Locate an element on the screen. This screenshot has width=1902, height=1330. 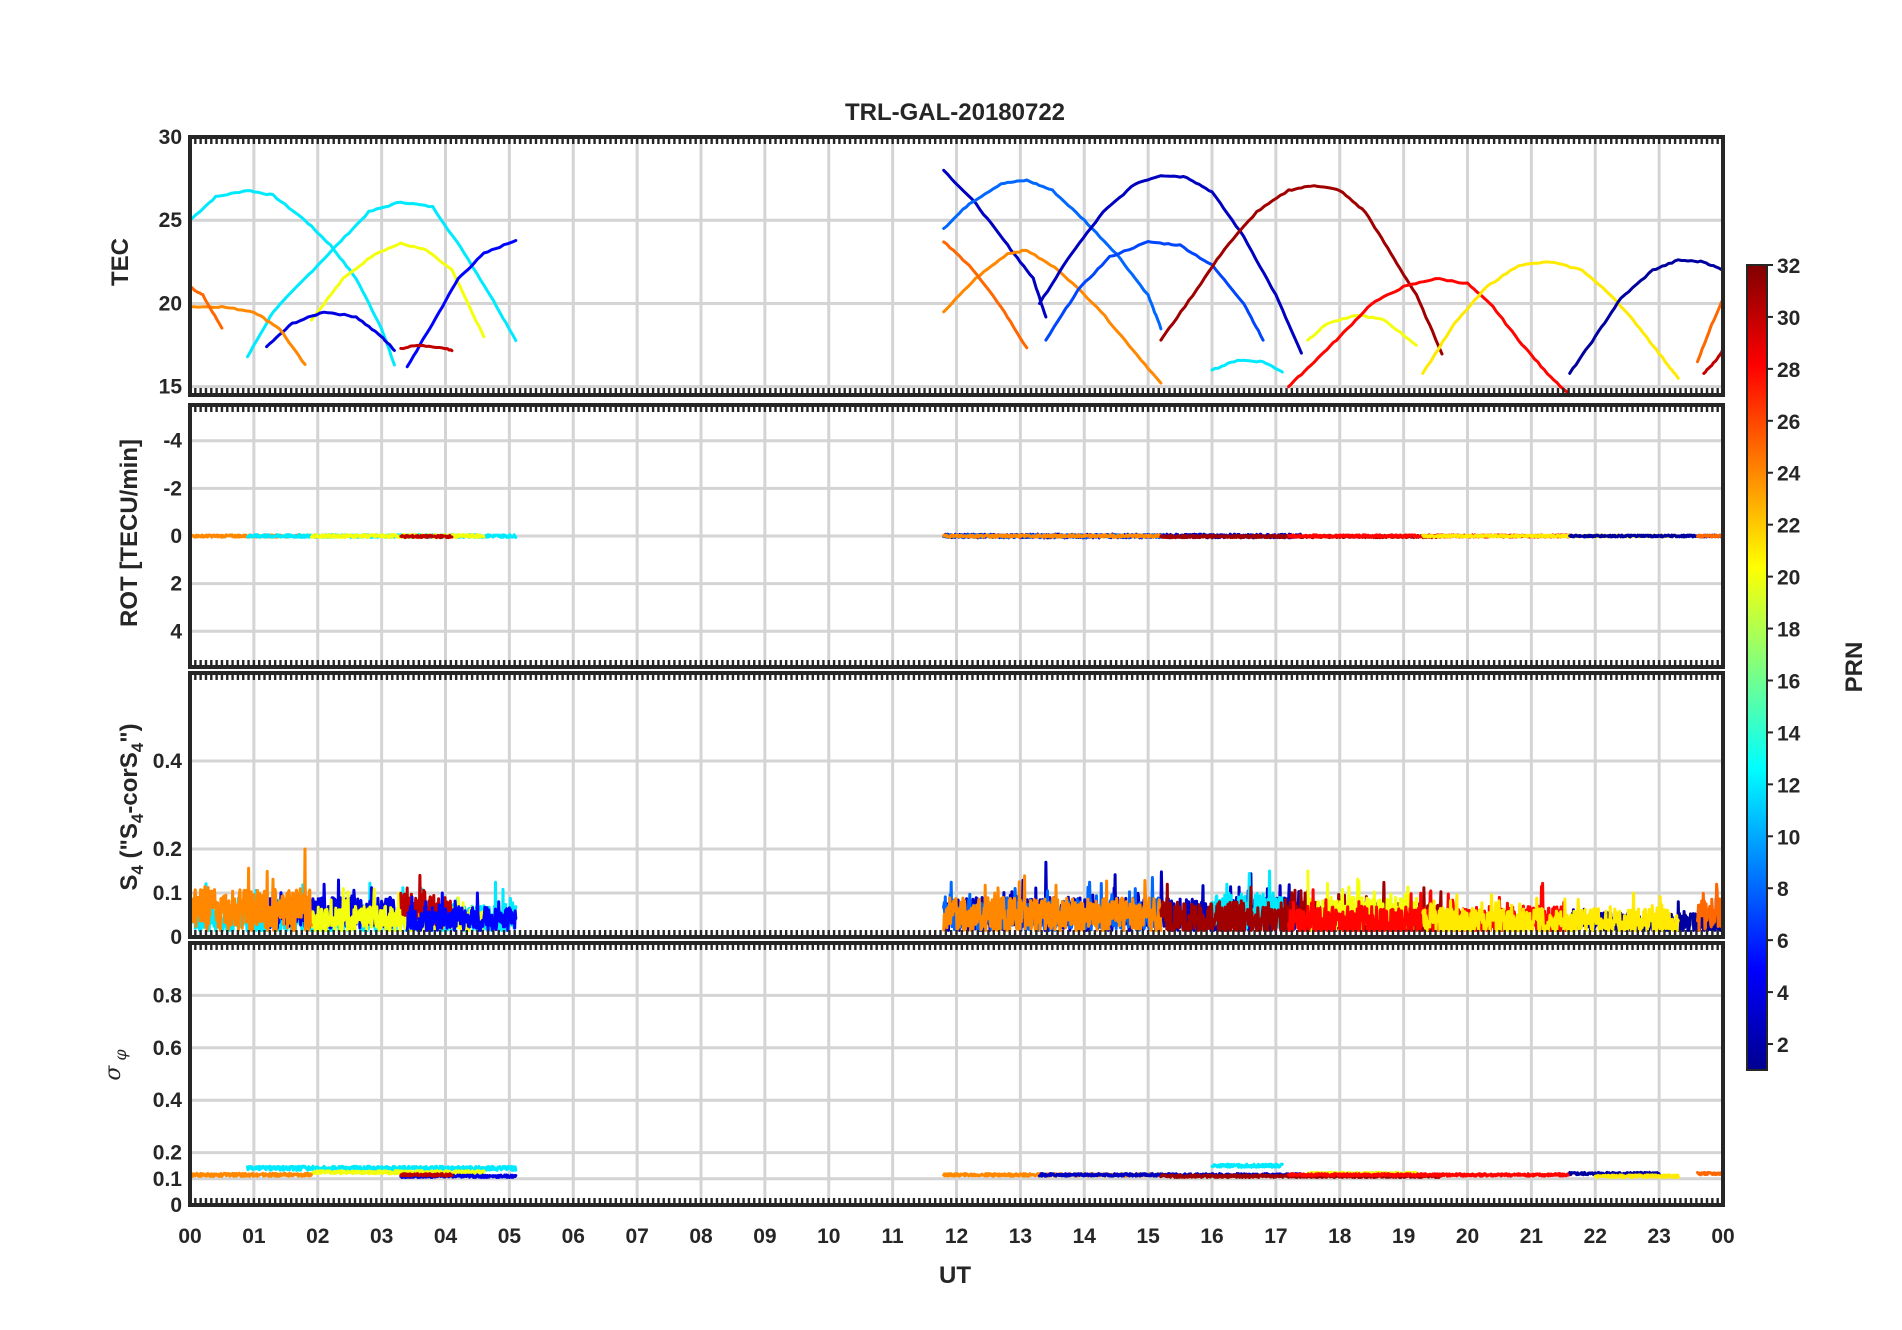
colorbar-tick-label: 14 is located at coordinates (1789, 733).